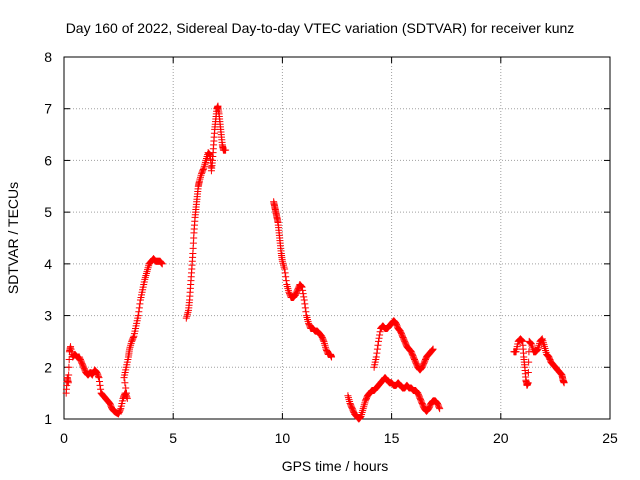 The image size is (640, 480). Describe the element at coordinates (64, 438) in the screenshot. I see `x-tick-label: 0` at that location.